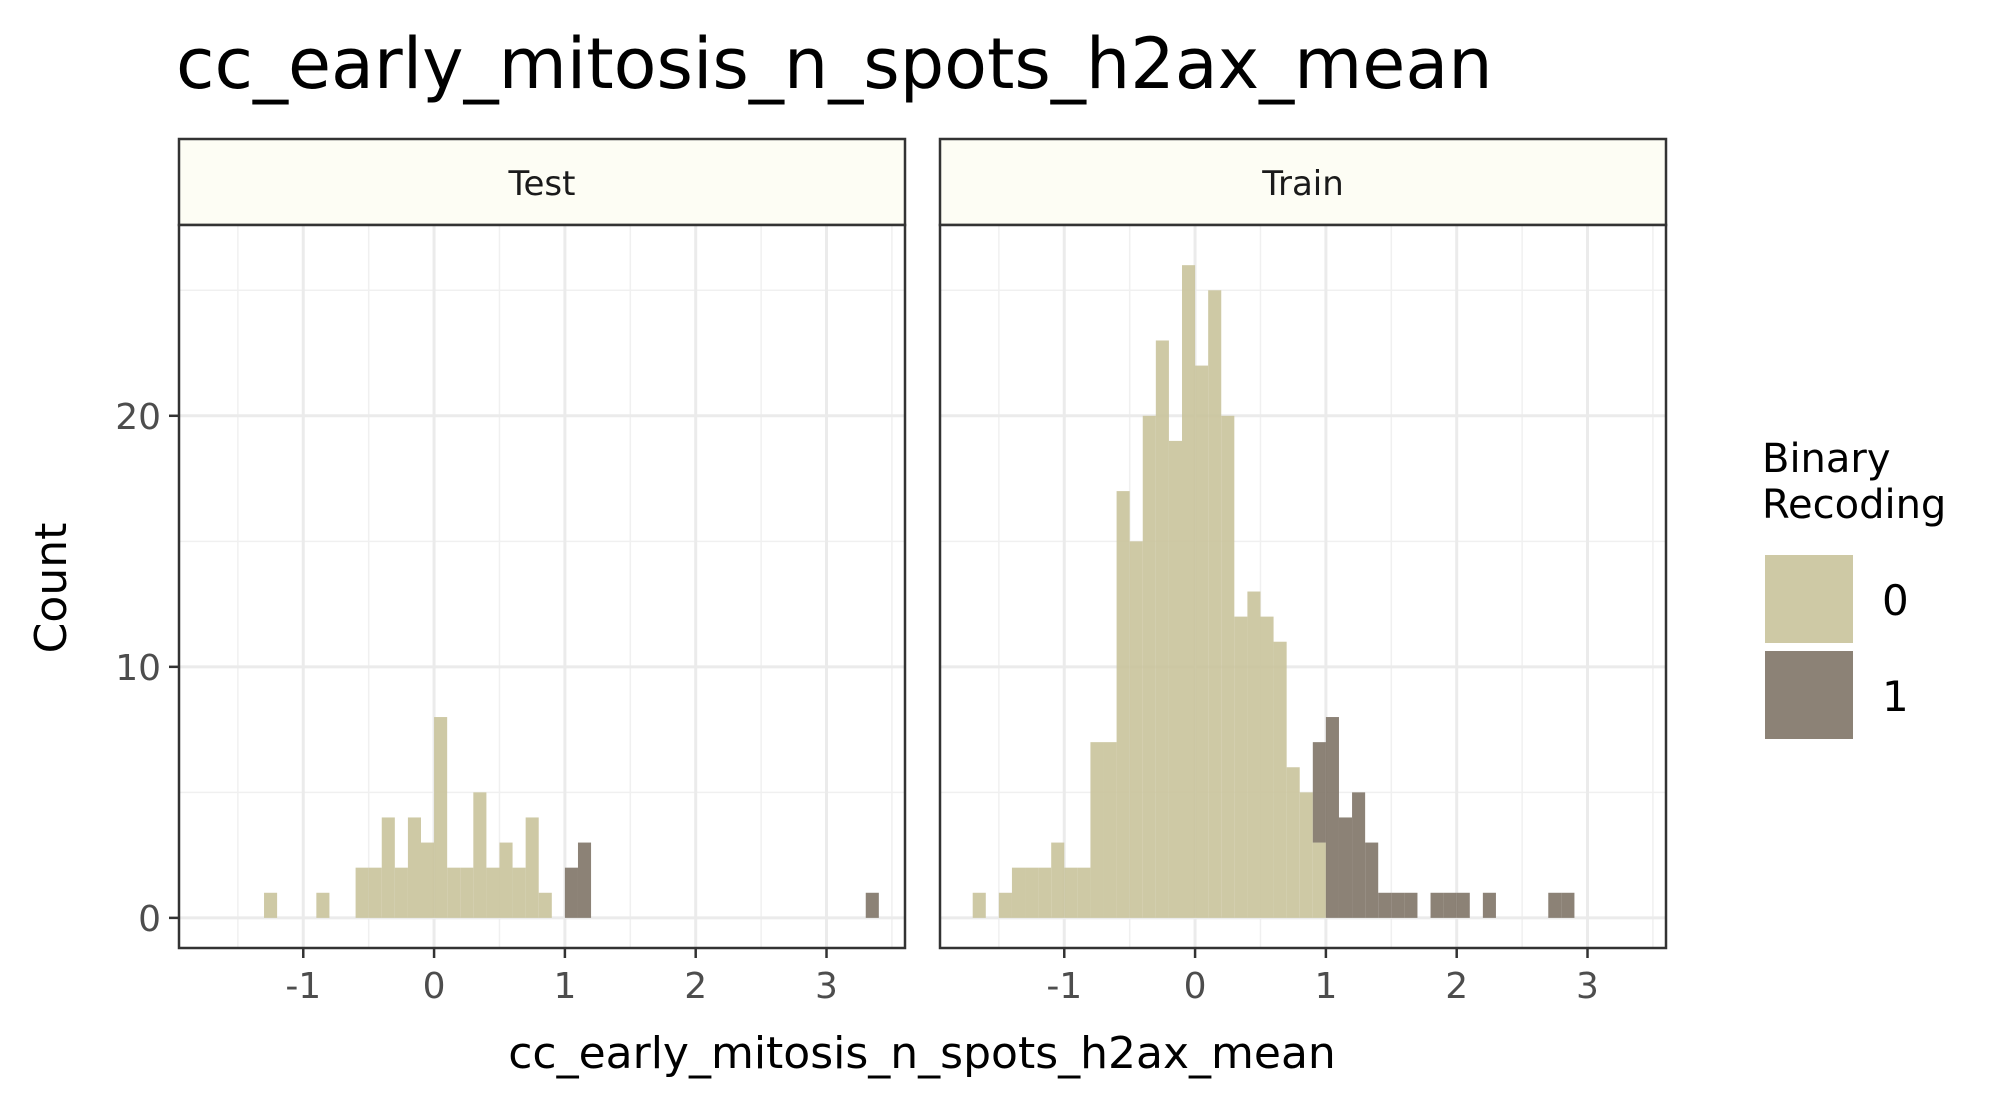 Image resolution: width=2000 pixels, height=1100 pixels. Describe the element at coordinates (1826, 459) in the screenshot. I see `legend-title-line: Binary` at that location.